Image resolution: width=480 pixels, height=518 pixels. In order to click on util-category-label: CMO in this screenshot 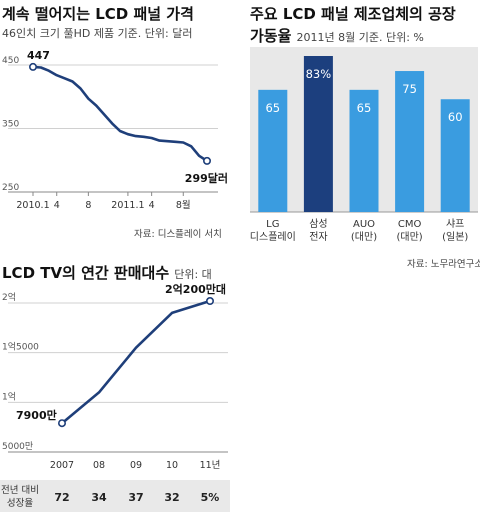, I will do `click(410, 224)`.